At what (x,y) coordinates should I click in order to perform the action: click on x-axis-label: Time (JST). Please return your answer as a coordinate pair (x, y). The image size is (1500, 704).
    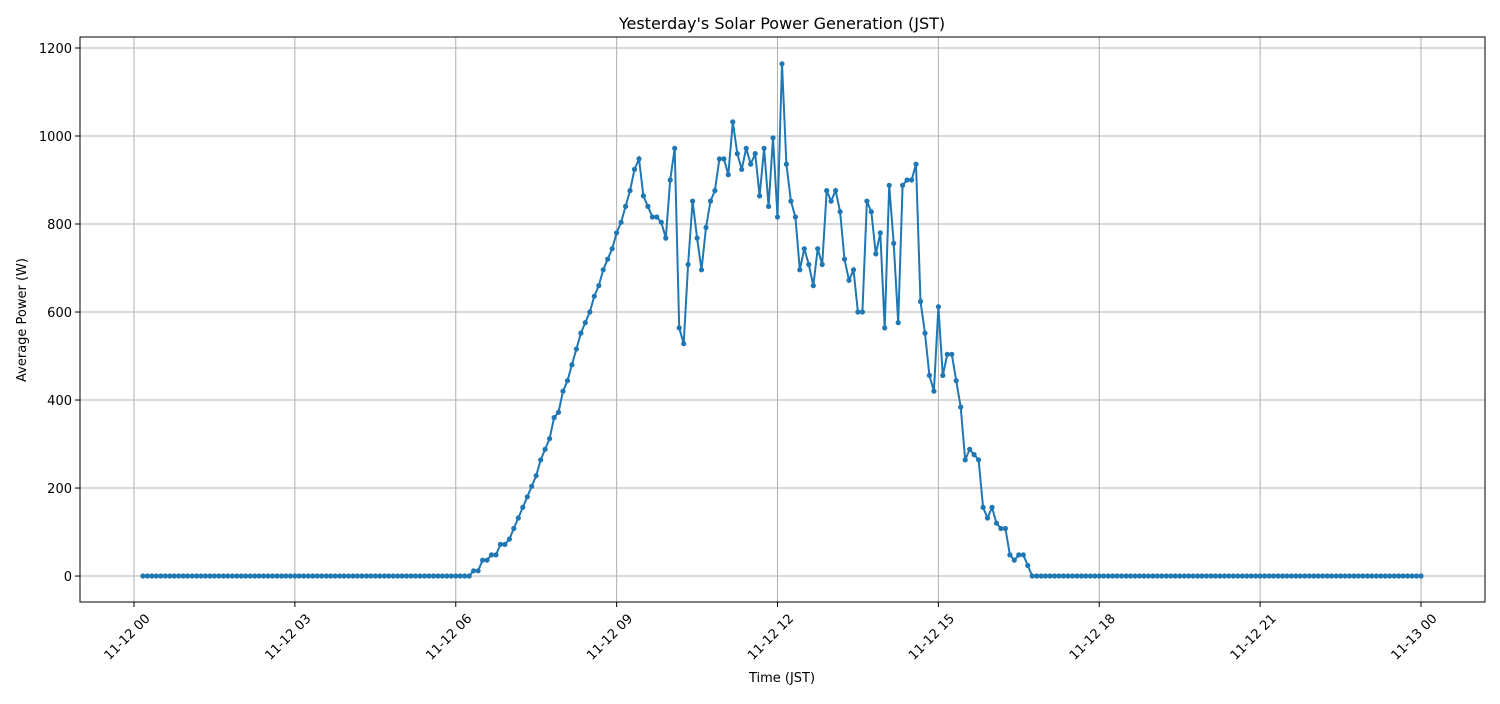
    Looking at the image, I should click on (781, 678).